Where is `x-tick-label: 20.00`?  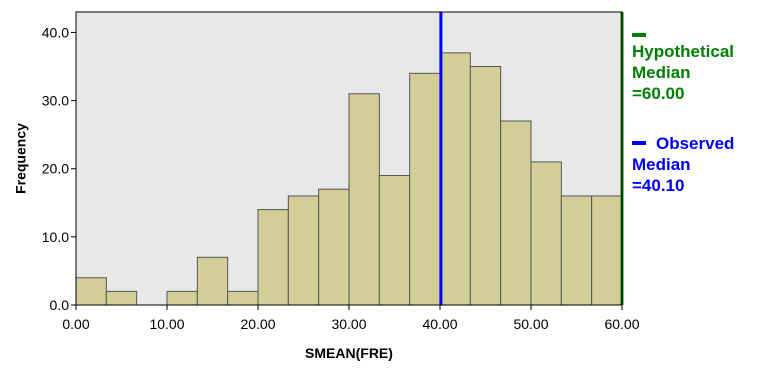
x-tick-label: 20.00 is located at coordinates (257, 324).